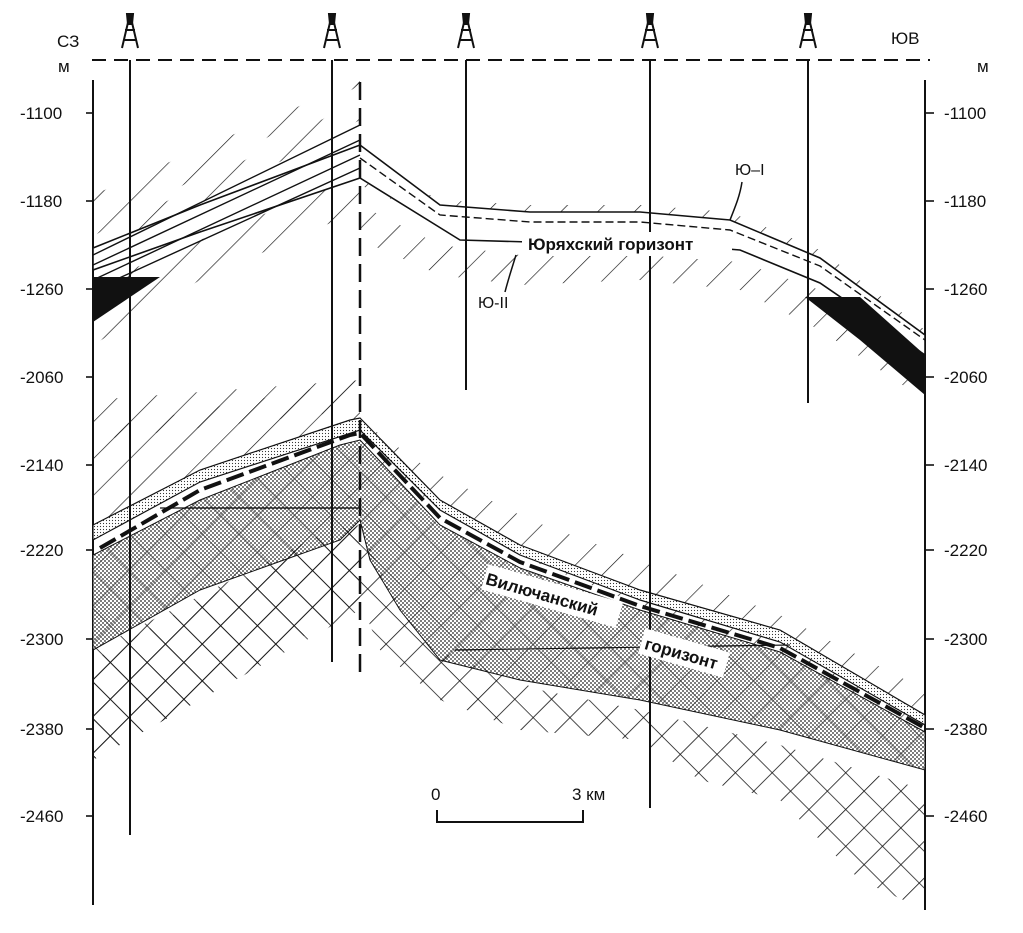 The width and height of the screenshot is (1023, 933). What do you see at coordinates (610, 244) in the screenshot?
I see `jurakhsky-horizon-label: Юряхский горизонт` at bounding box center [610, 244].